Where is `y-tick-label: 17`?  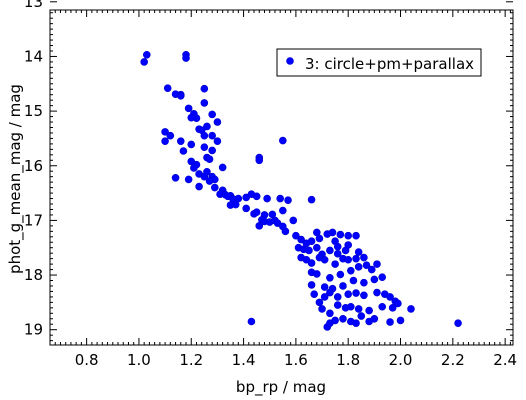 y-tick-label: 17 is located at coordinates (33, 220).